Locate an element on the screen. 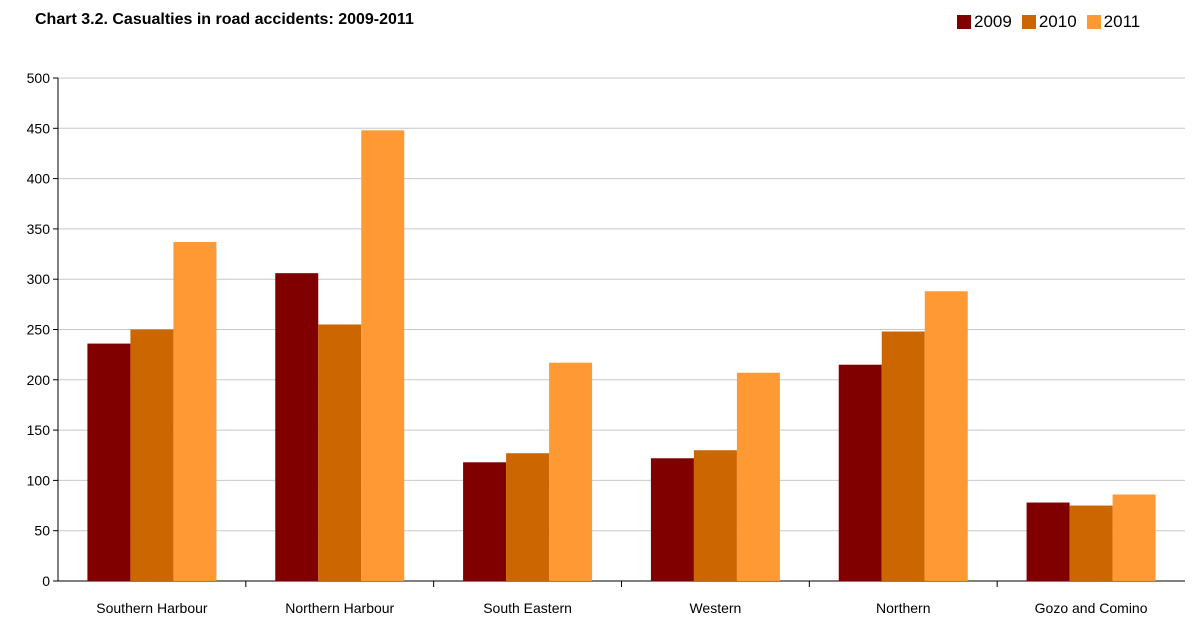 This screenshot has height=618, width=1203. y-tick-label: 350 is located at coordinates (39, 229).